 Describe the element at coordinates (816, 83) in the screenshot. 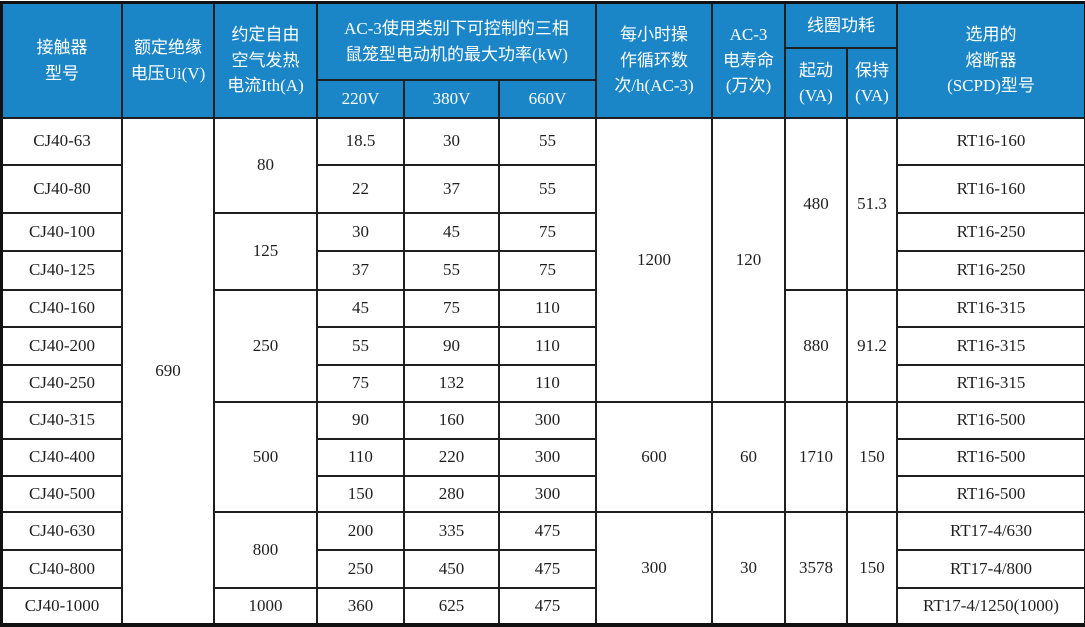

I see `header-cell-col-coil-pickup-va: 起动 (VA)` at that location.